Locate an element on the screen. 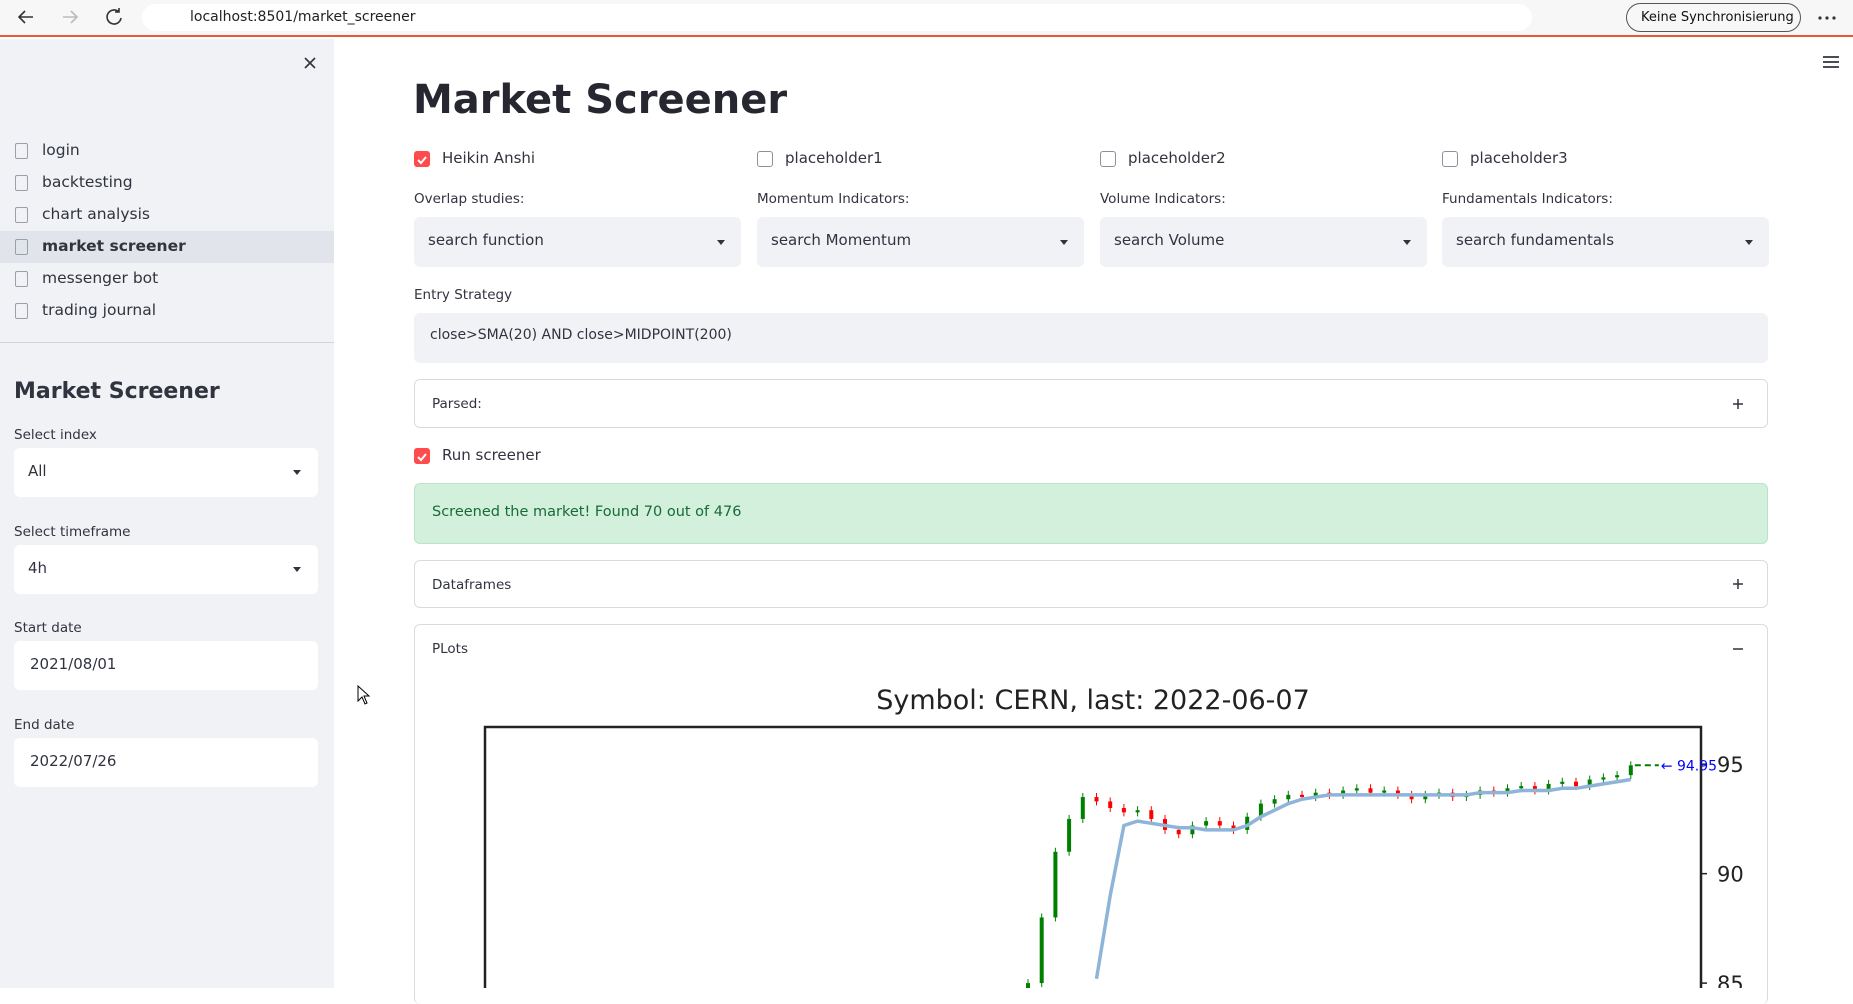  nav-link: market screener is located at coordinates (167, 247).